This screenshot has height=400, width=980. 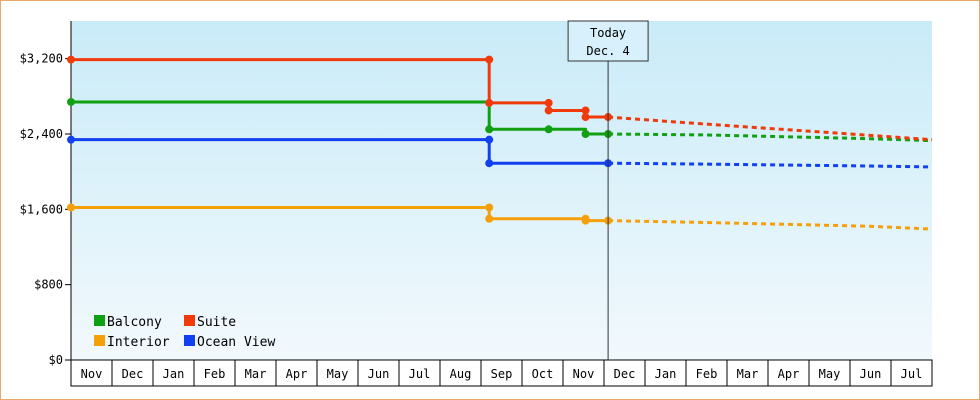 What do you see at coordinates (184, 332) in the screenshot?
I see `legend: Balcony Suite Interior Ocean View` at bounding box center [184, 332].